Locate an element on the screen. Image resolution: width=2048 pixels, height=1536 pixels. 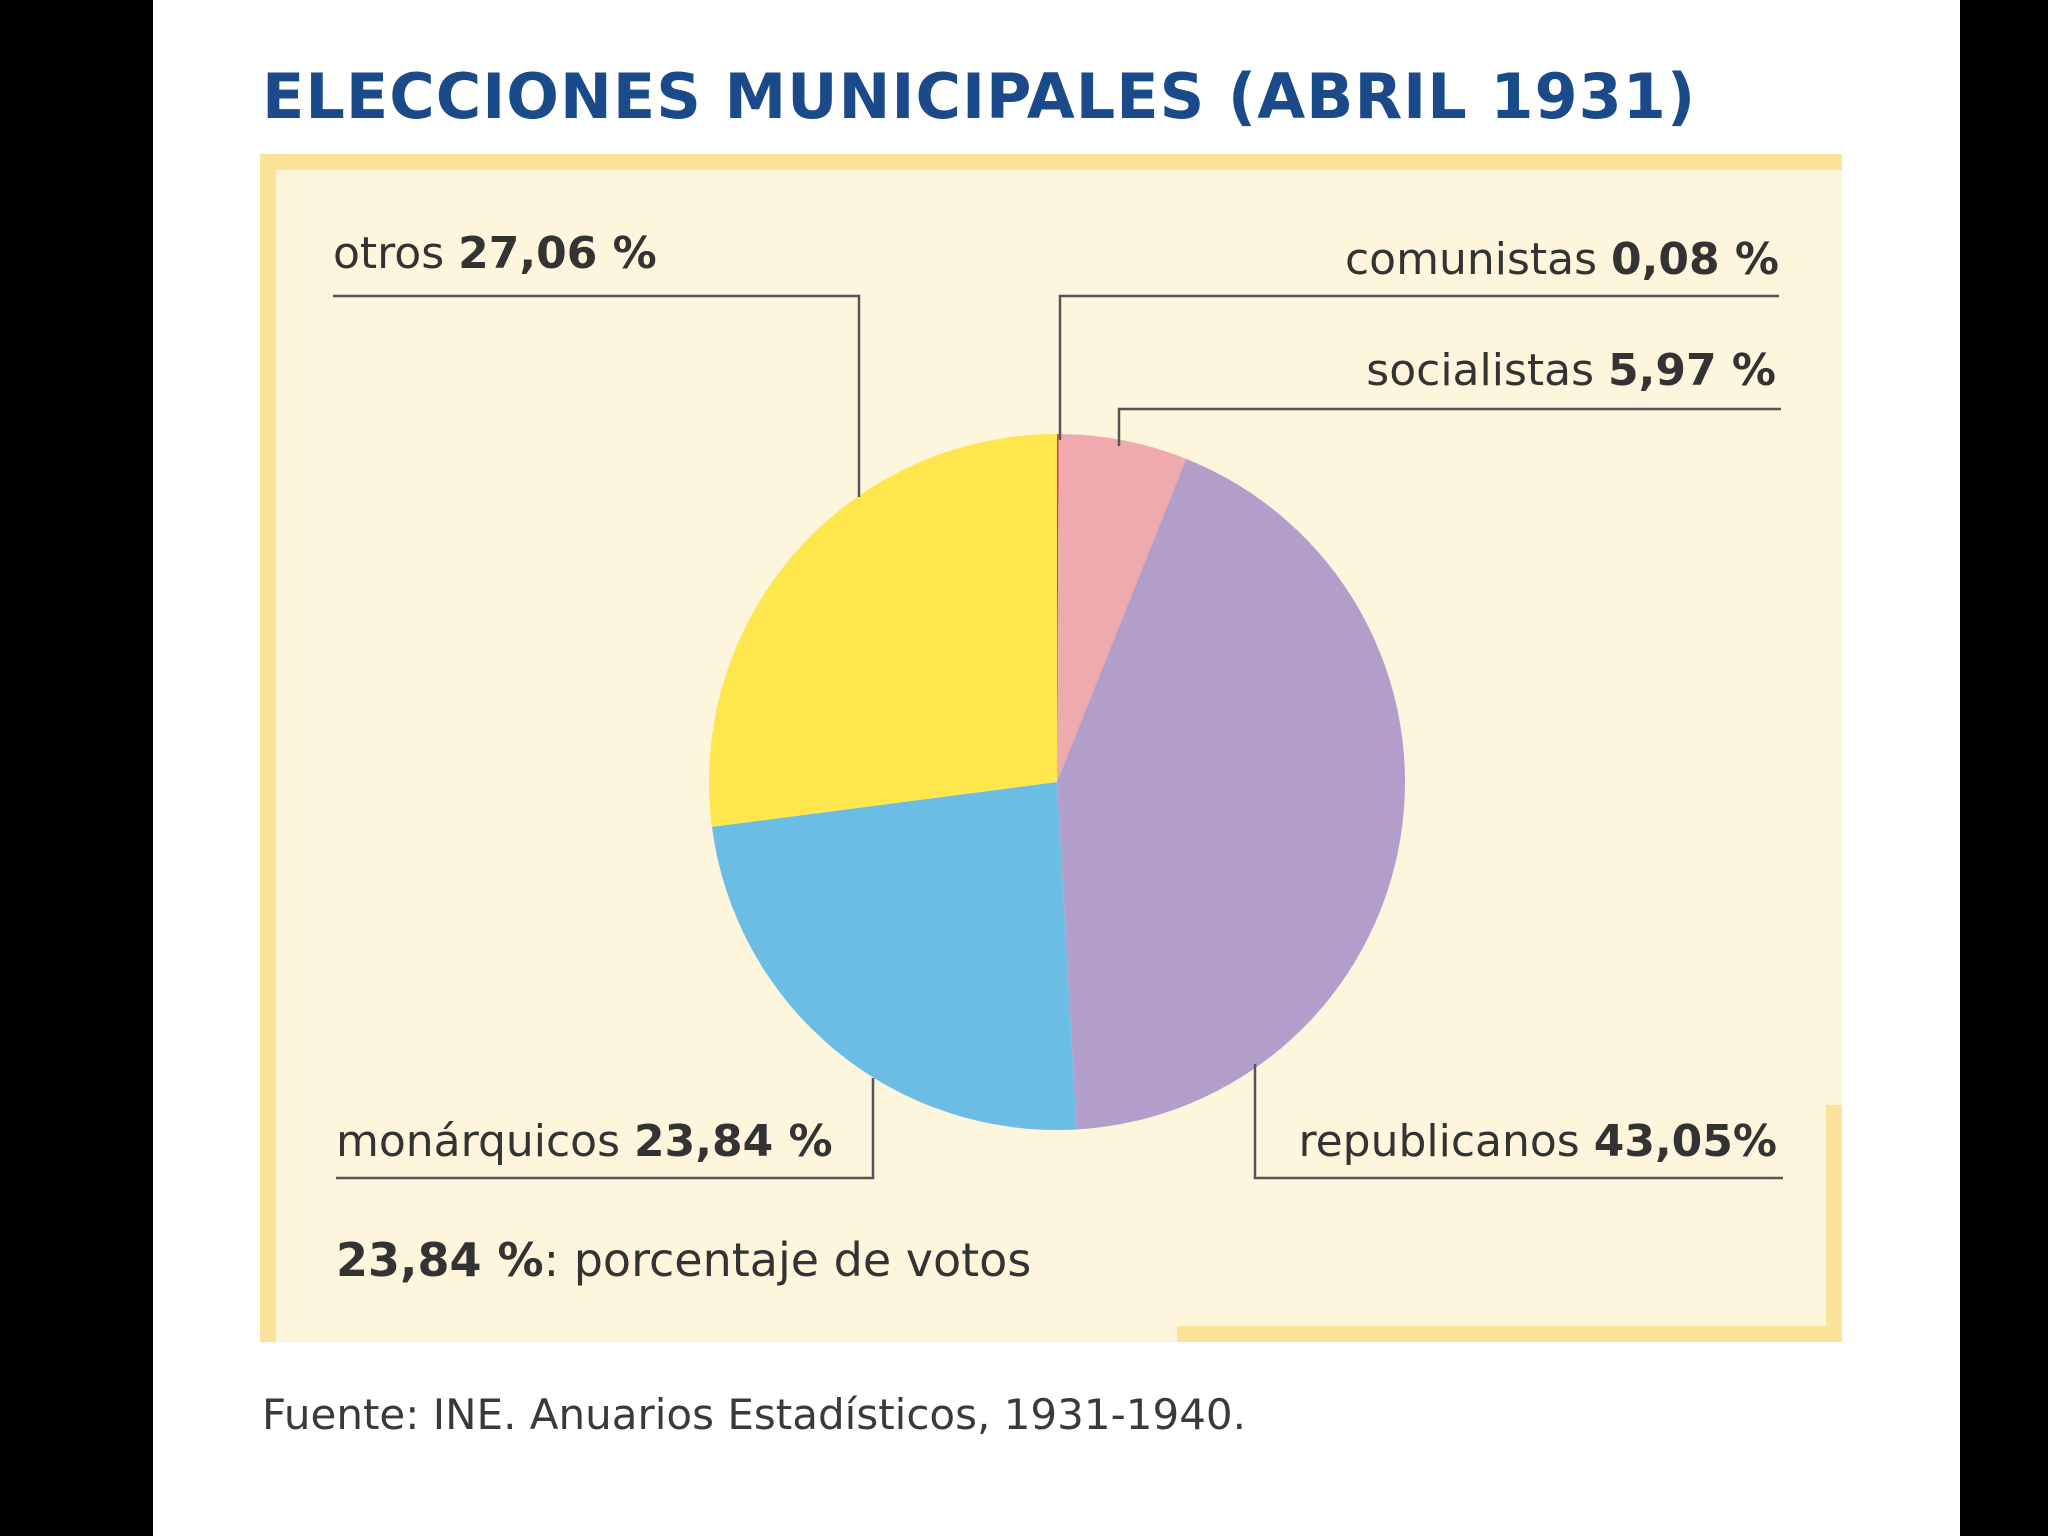
leader-line-republicanos is located at coordinates (1518, 1122).